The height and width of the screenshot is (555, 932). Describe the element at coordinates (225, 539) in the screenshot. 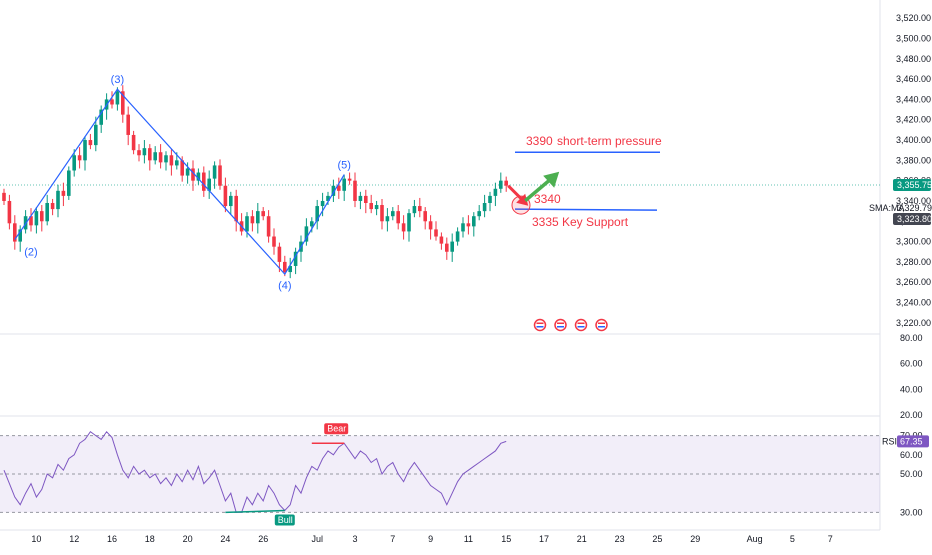

I see `time-tick-label: 24` at that location.